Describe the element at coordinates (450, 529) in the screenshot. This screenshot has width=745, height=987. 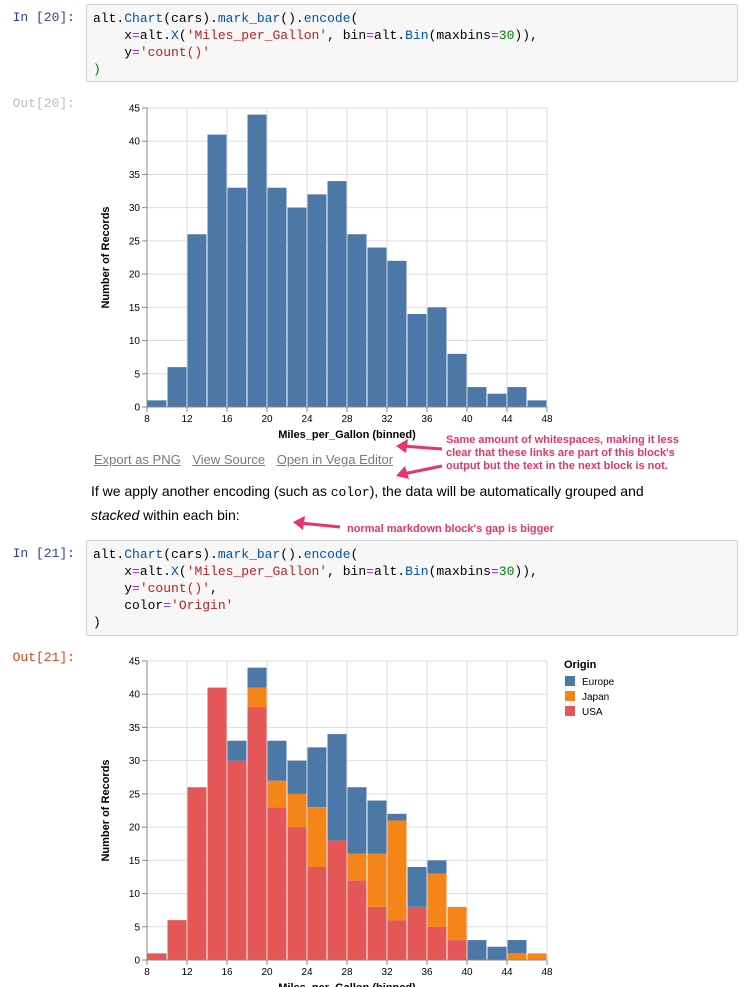
I see `annotation-note: normal markdown block's gap is bigger` at that location.